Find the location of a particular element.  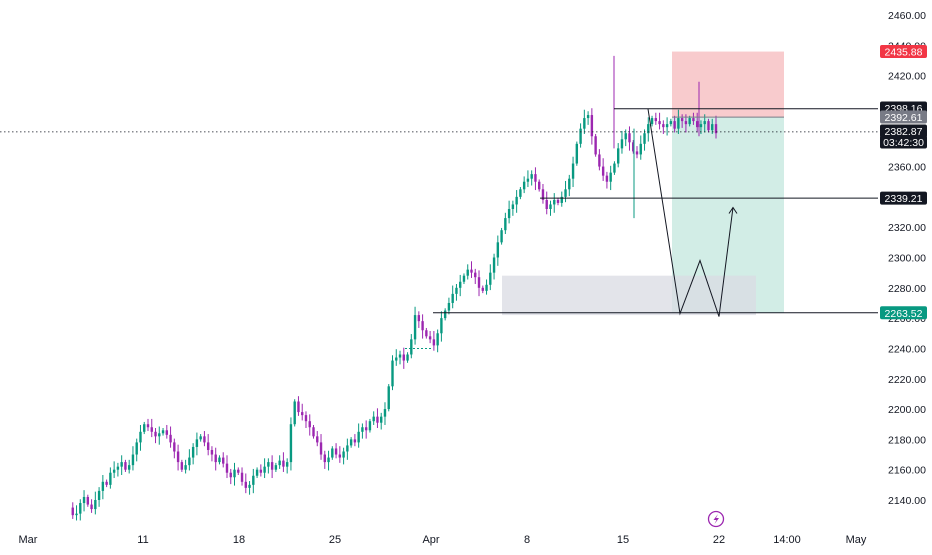

flash-icon is located at coordinates (716, 519).